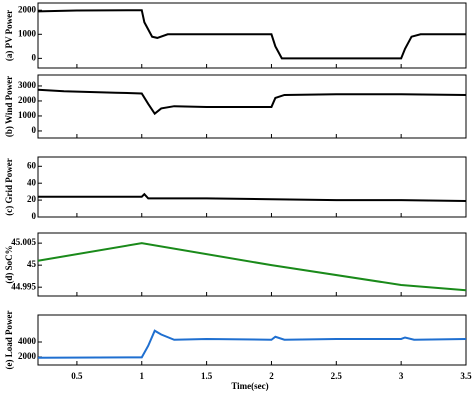  What do you see at coordinates (32, 264) in the screenshot?
I see `y-tick-label: 45` at bounding box center [32, 264].